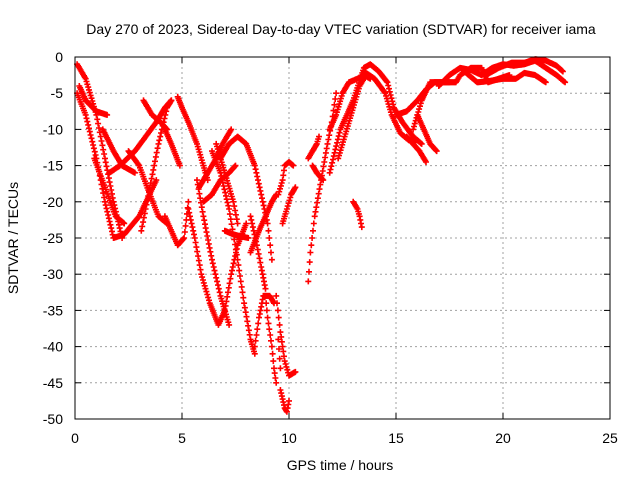 Image resolution: width=640 pixels, height=480 pixels. I want to click on x-tick-label: 20, so click(503, 438).